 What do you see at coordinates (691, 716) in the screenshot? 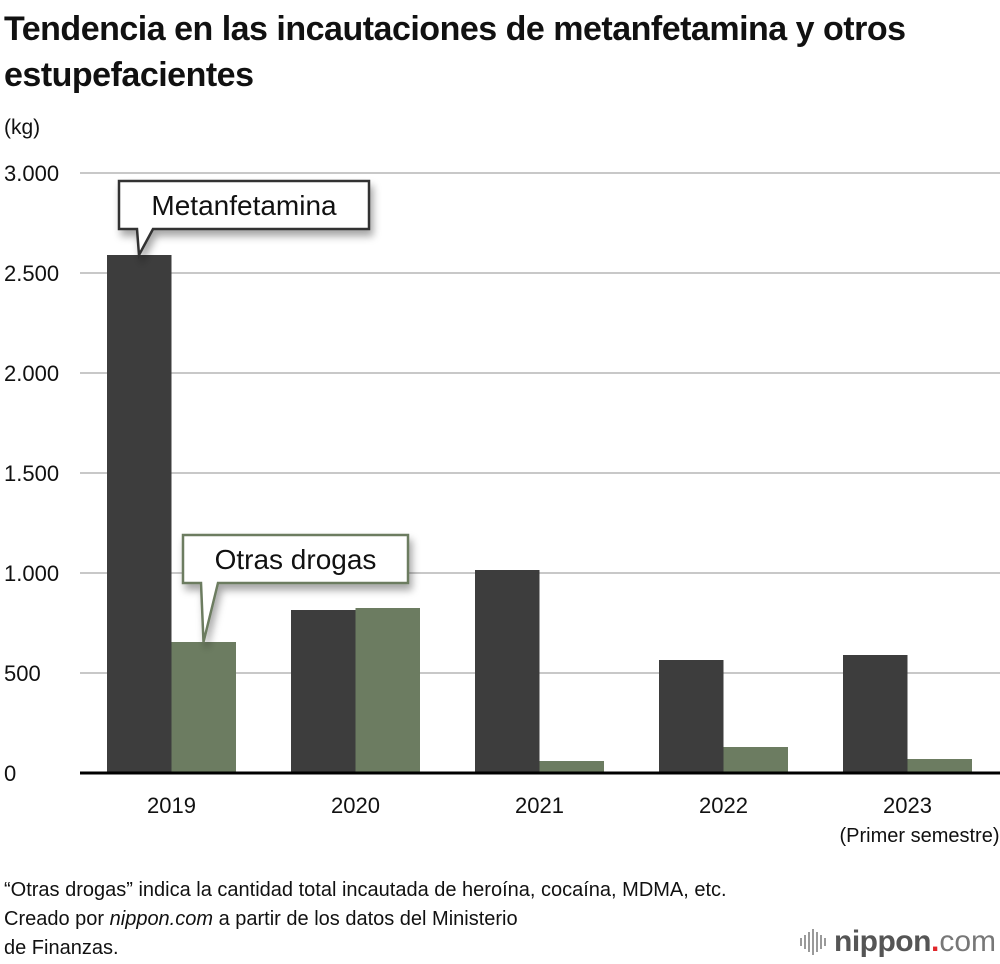
I see `bar-metanfetamina-2022` at bounding box center [691, 716].